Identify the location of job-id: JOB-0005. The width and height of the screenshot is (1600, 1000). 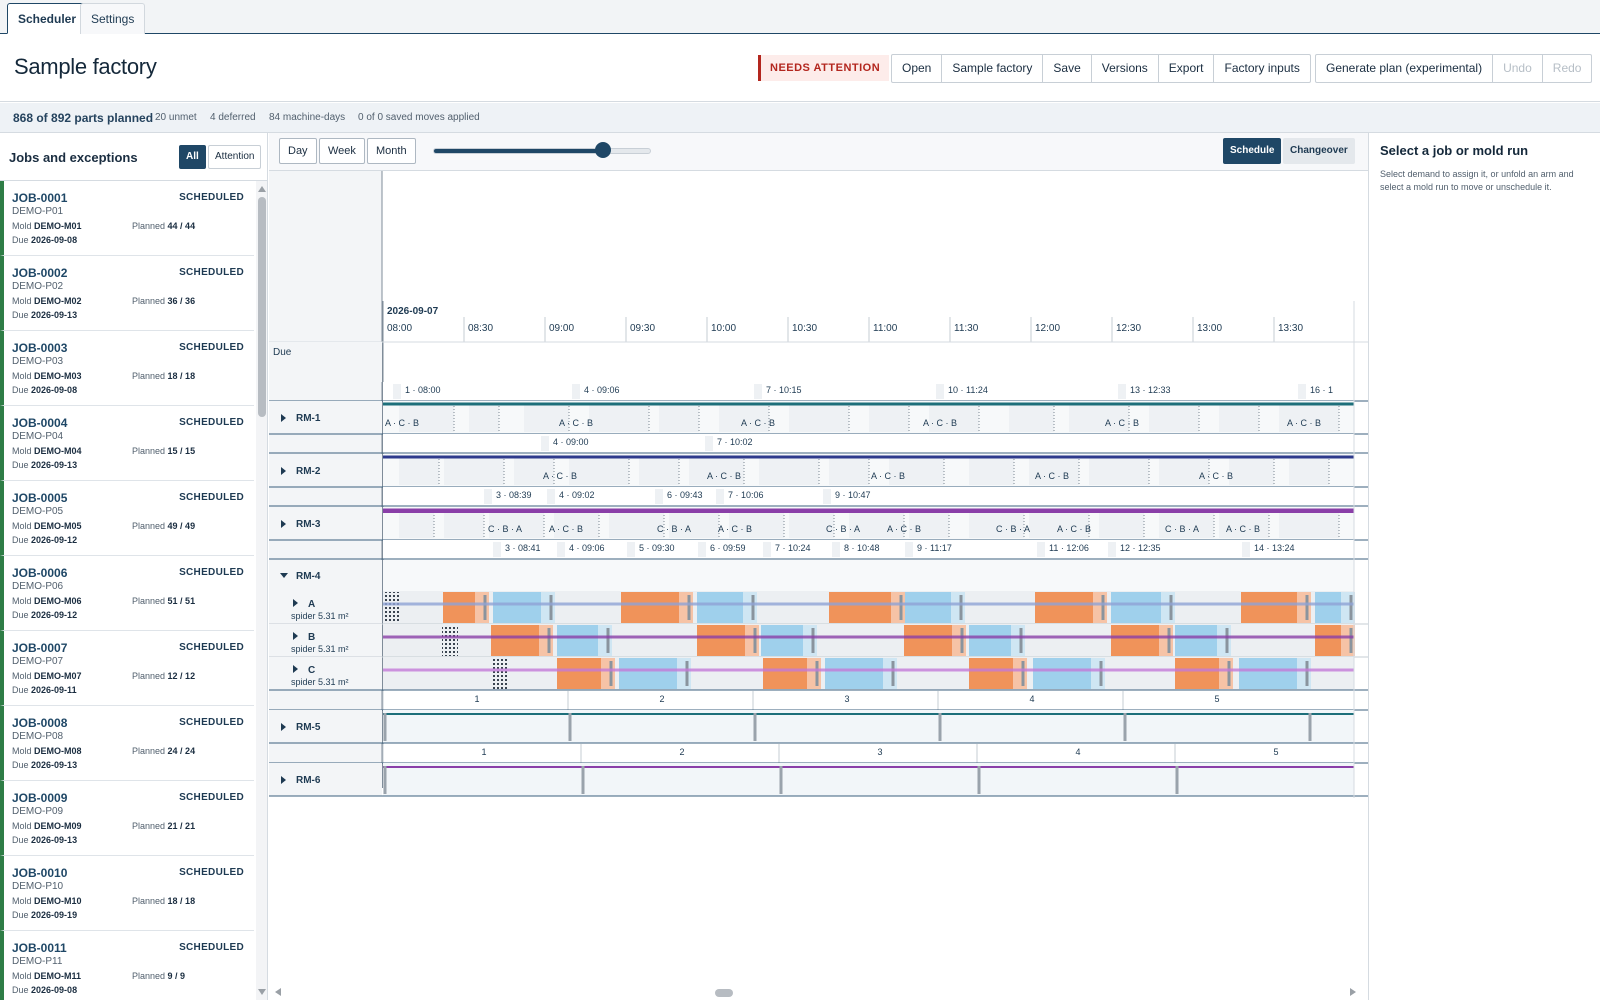
(40, 498).